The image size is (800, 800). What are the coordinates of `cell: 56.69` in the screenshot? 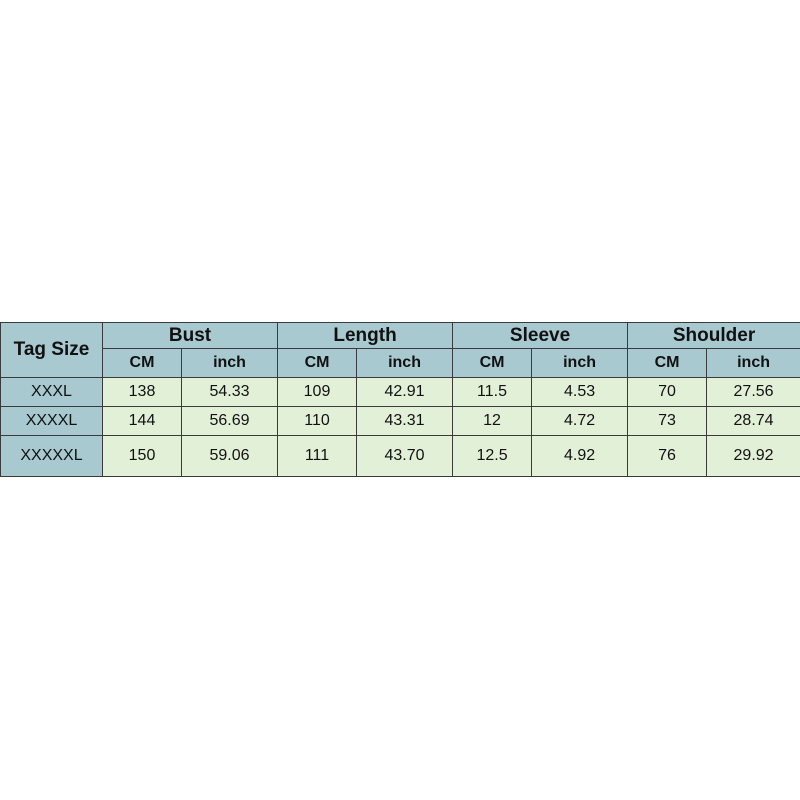 It's located at (229, 421).